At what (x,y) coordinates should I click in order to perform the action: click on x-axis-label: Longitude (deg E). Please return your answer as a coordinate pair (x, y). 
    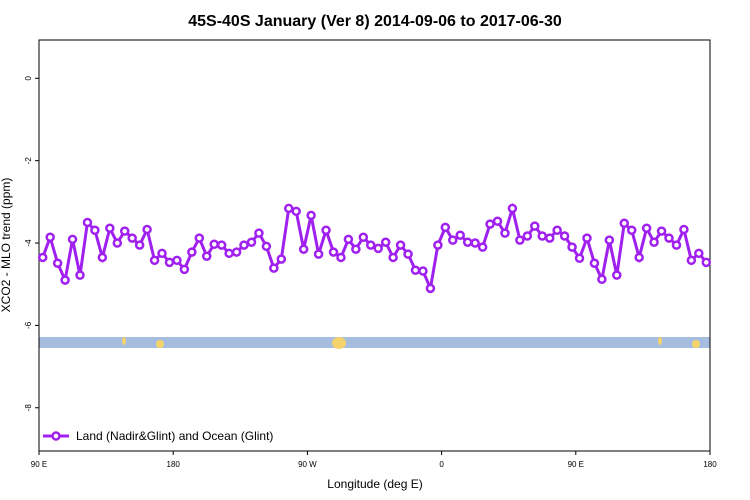
    Looking at the image, I should click on (374, 484).